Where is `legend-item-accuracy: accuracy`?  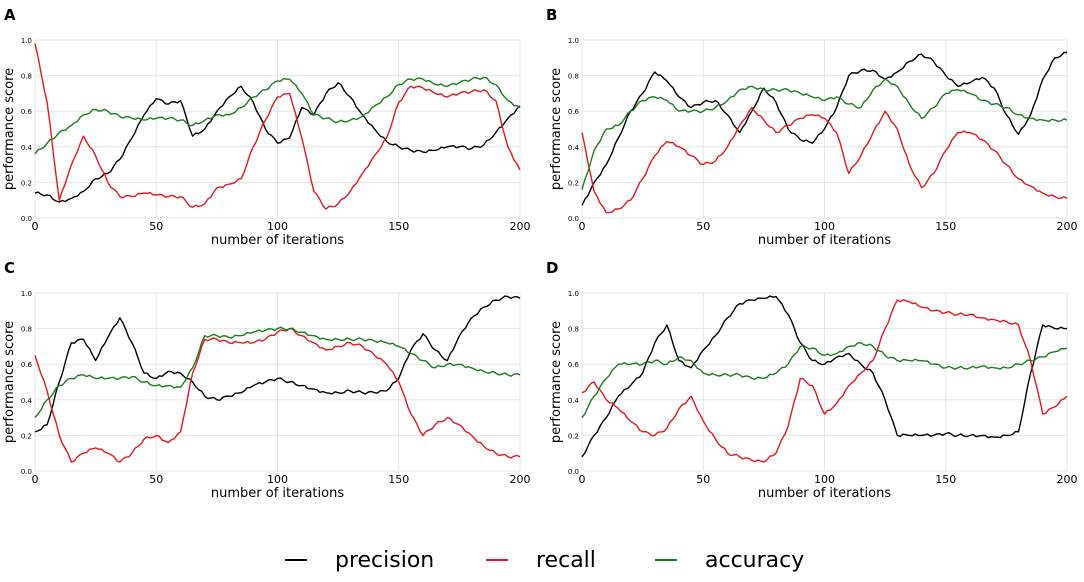
legend-item-accuracy: accuracy is located at coordinates (729, 560).